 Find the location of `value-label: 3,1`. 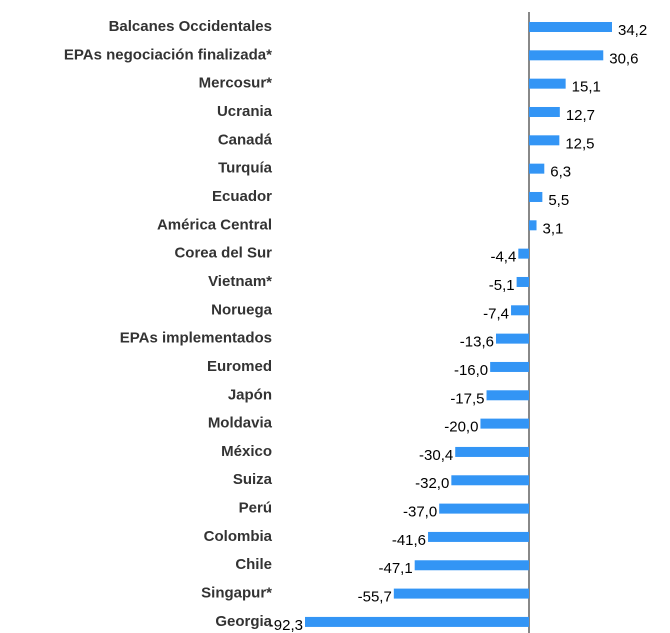

value-label: 3,1 is located at coordinates (553, 228).